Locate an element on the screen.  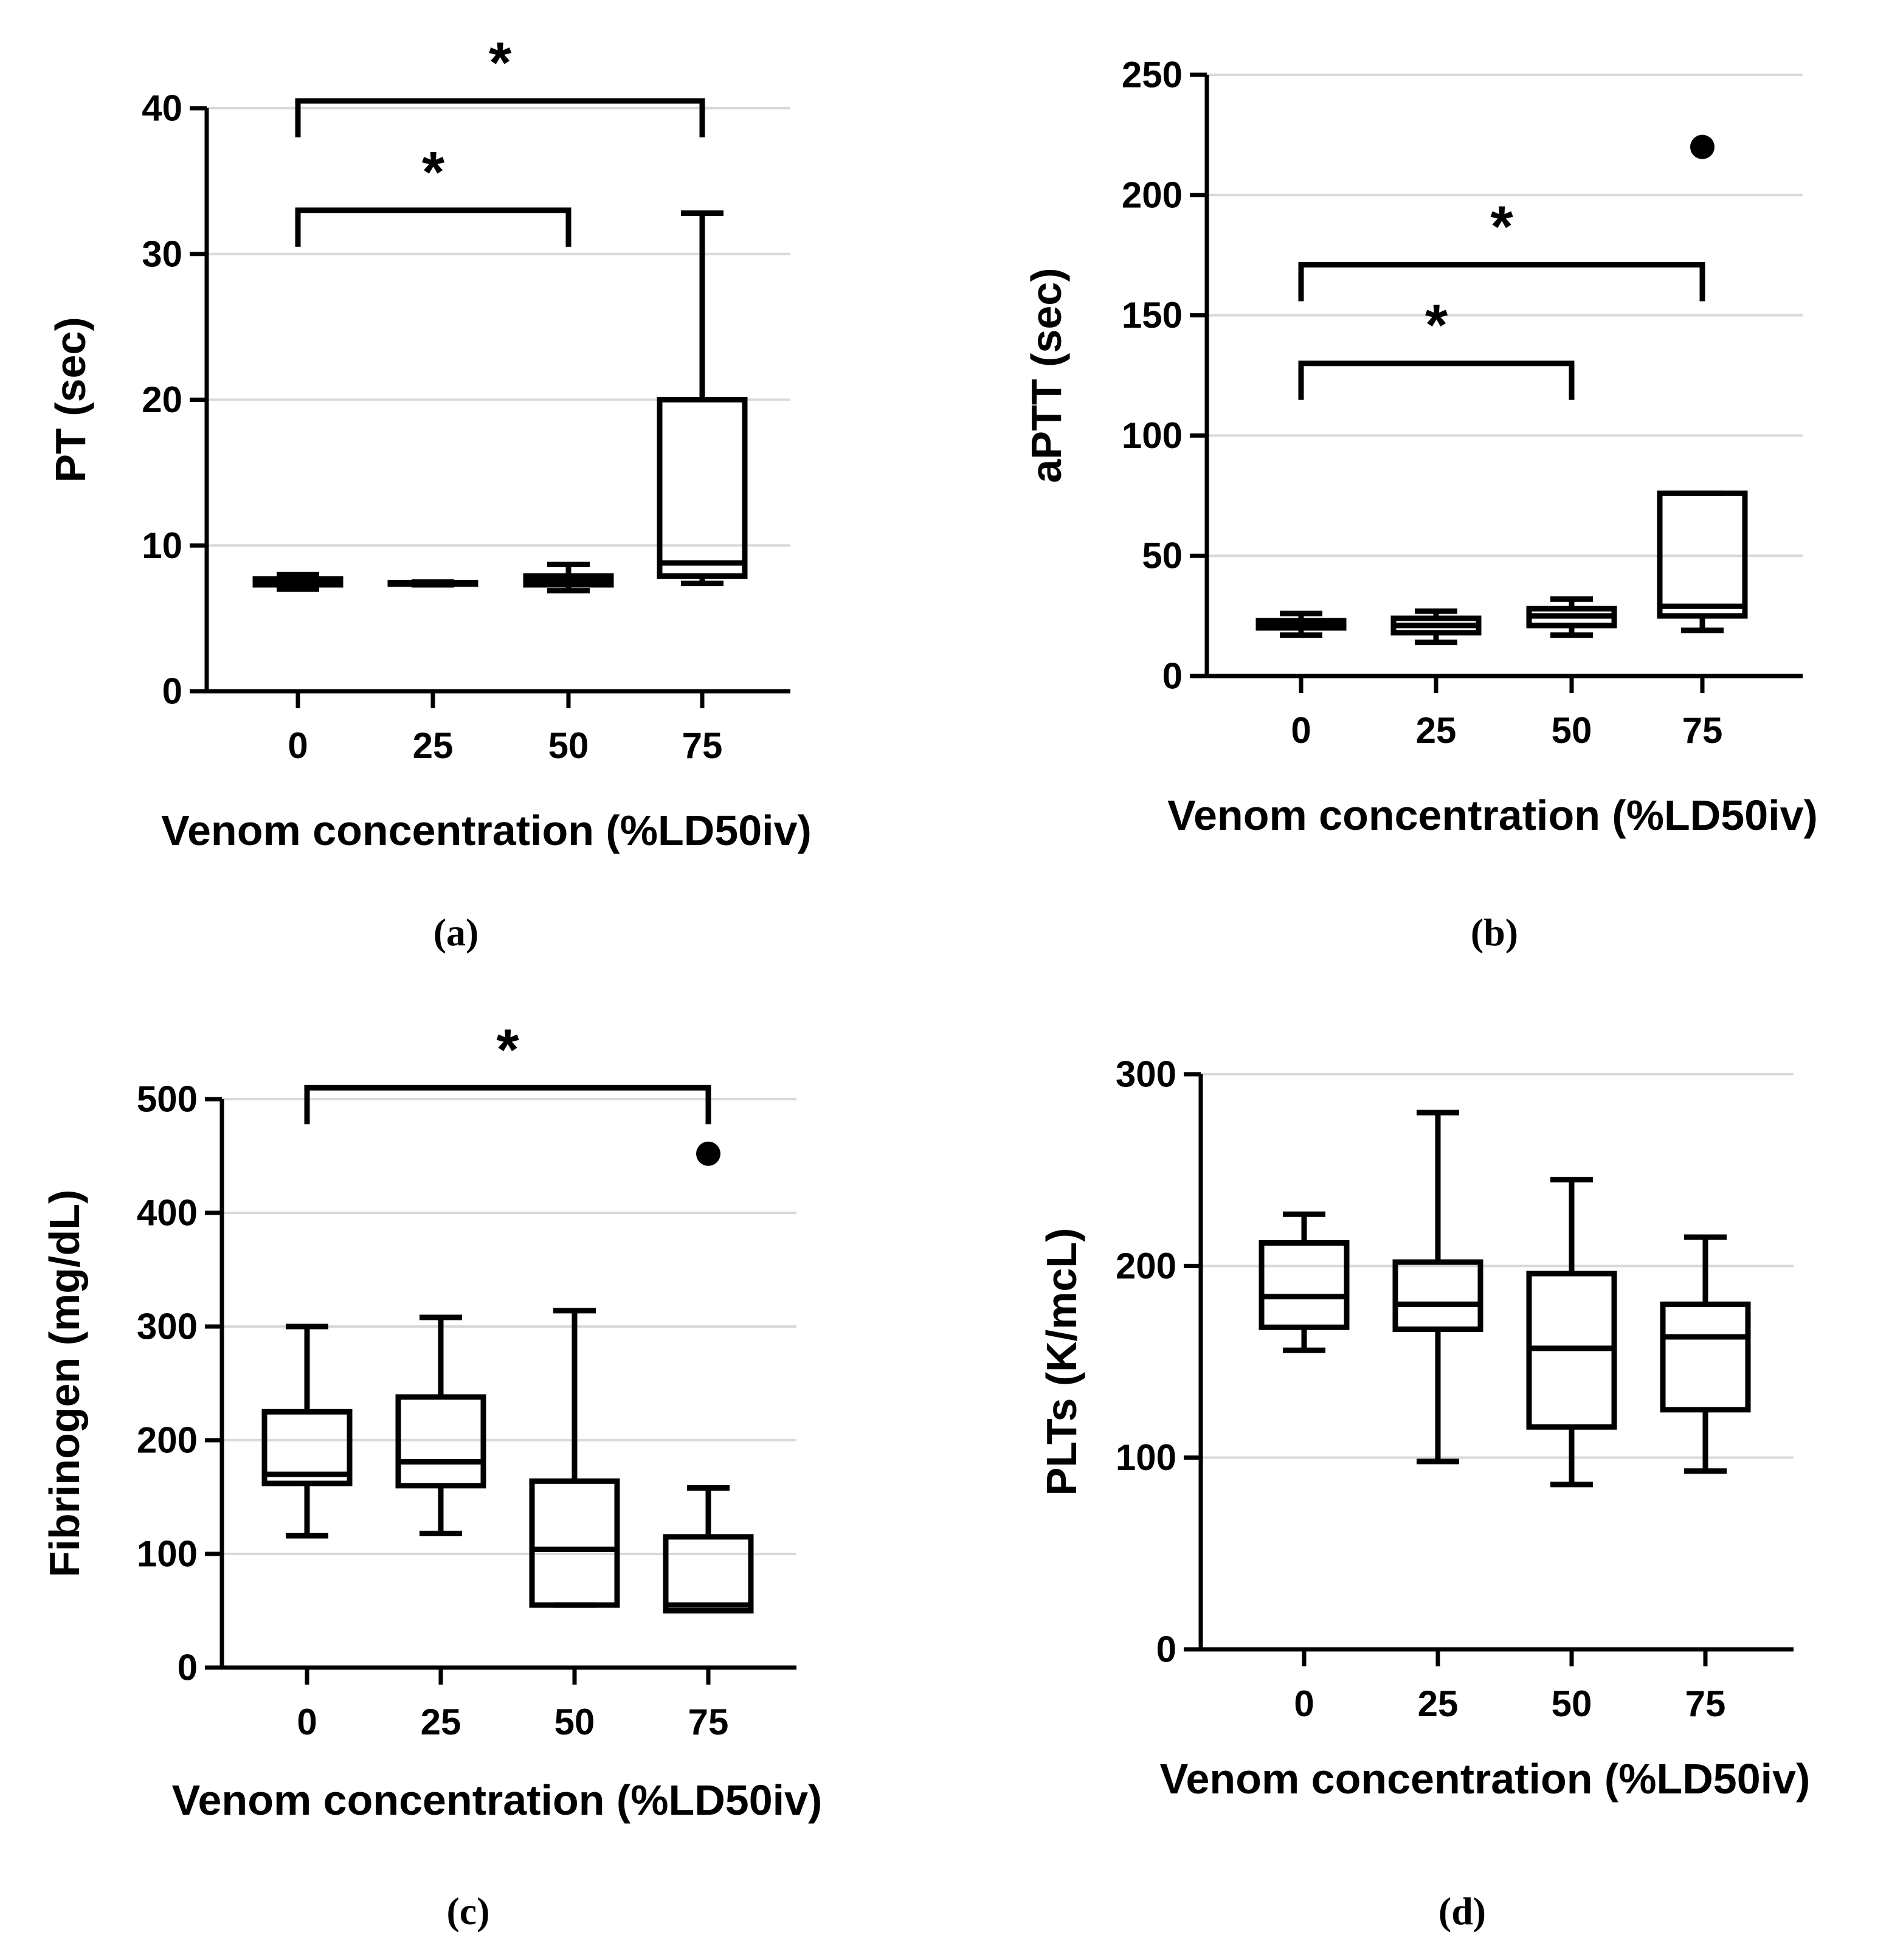
y-axis-title: PT (sec) is located at coordinates (70, 399).